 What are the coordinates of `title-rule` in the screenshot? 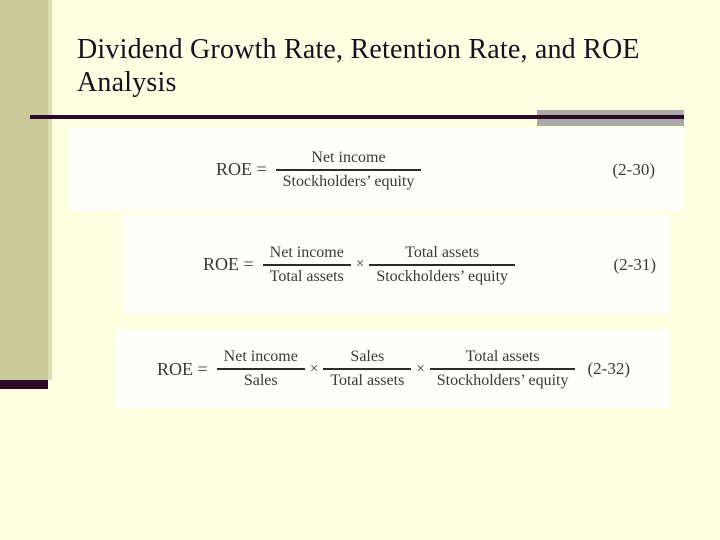 It's located at (357, 117).